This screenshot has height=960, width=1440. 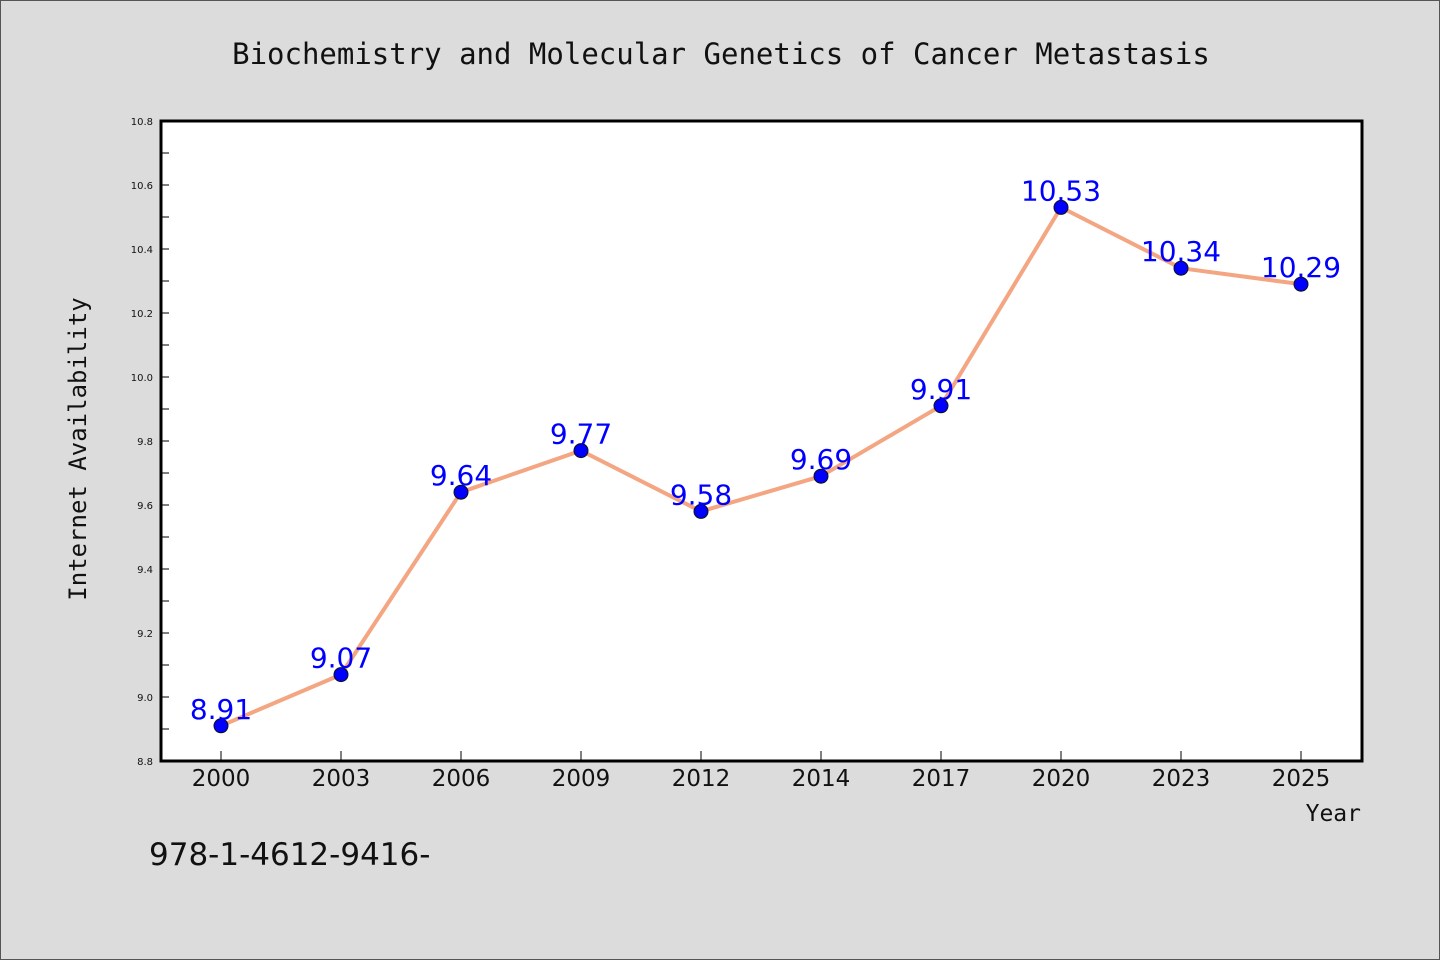 What do you see at coordinates (78, 448) in the screenshot?
I see `y-axis-label: Internet Availability` at bounding box center [78, 448].